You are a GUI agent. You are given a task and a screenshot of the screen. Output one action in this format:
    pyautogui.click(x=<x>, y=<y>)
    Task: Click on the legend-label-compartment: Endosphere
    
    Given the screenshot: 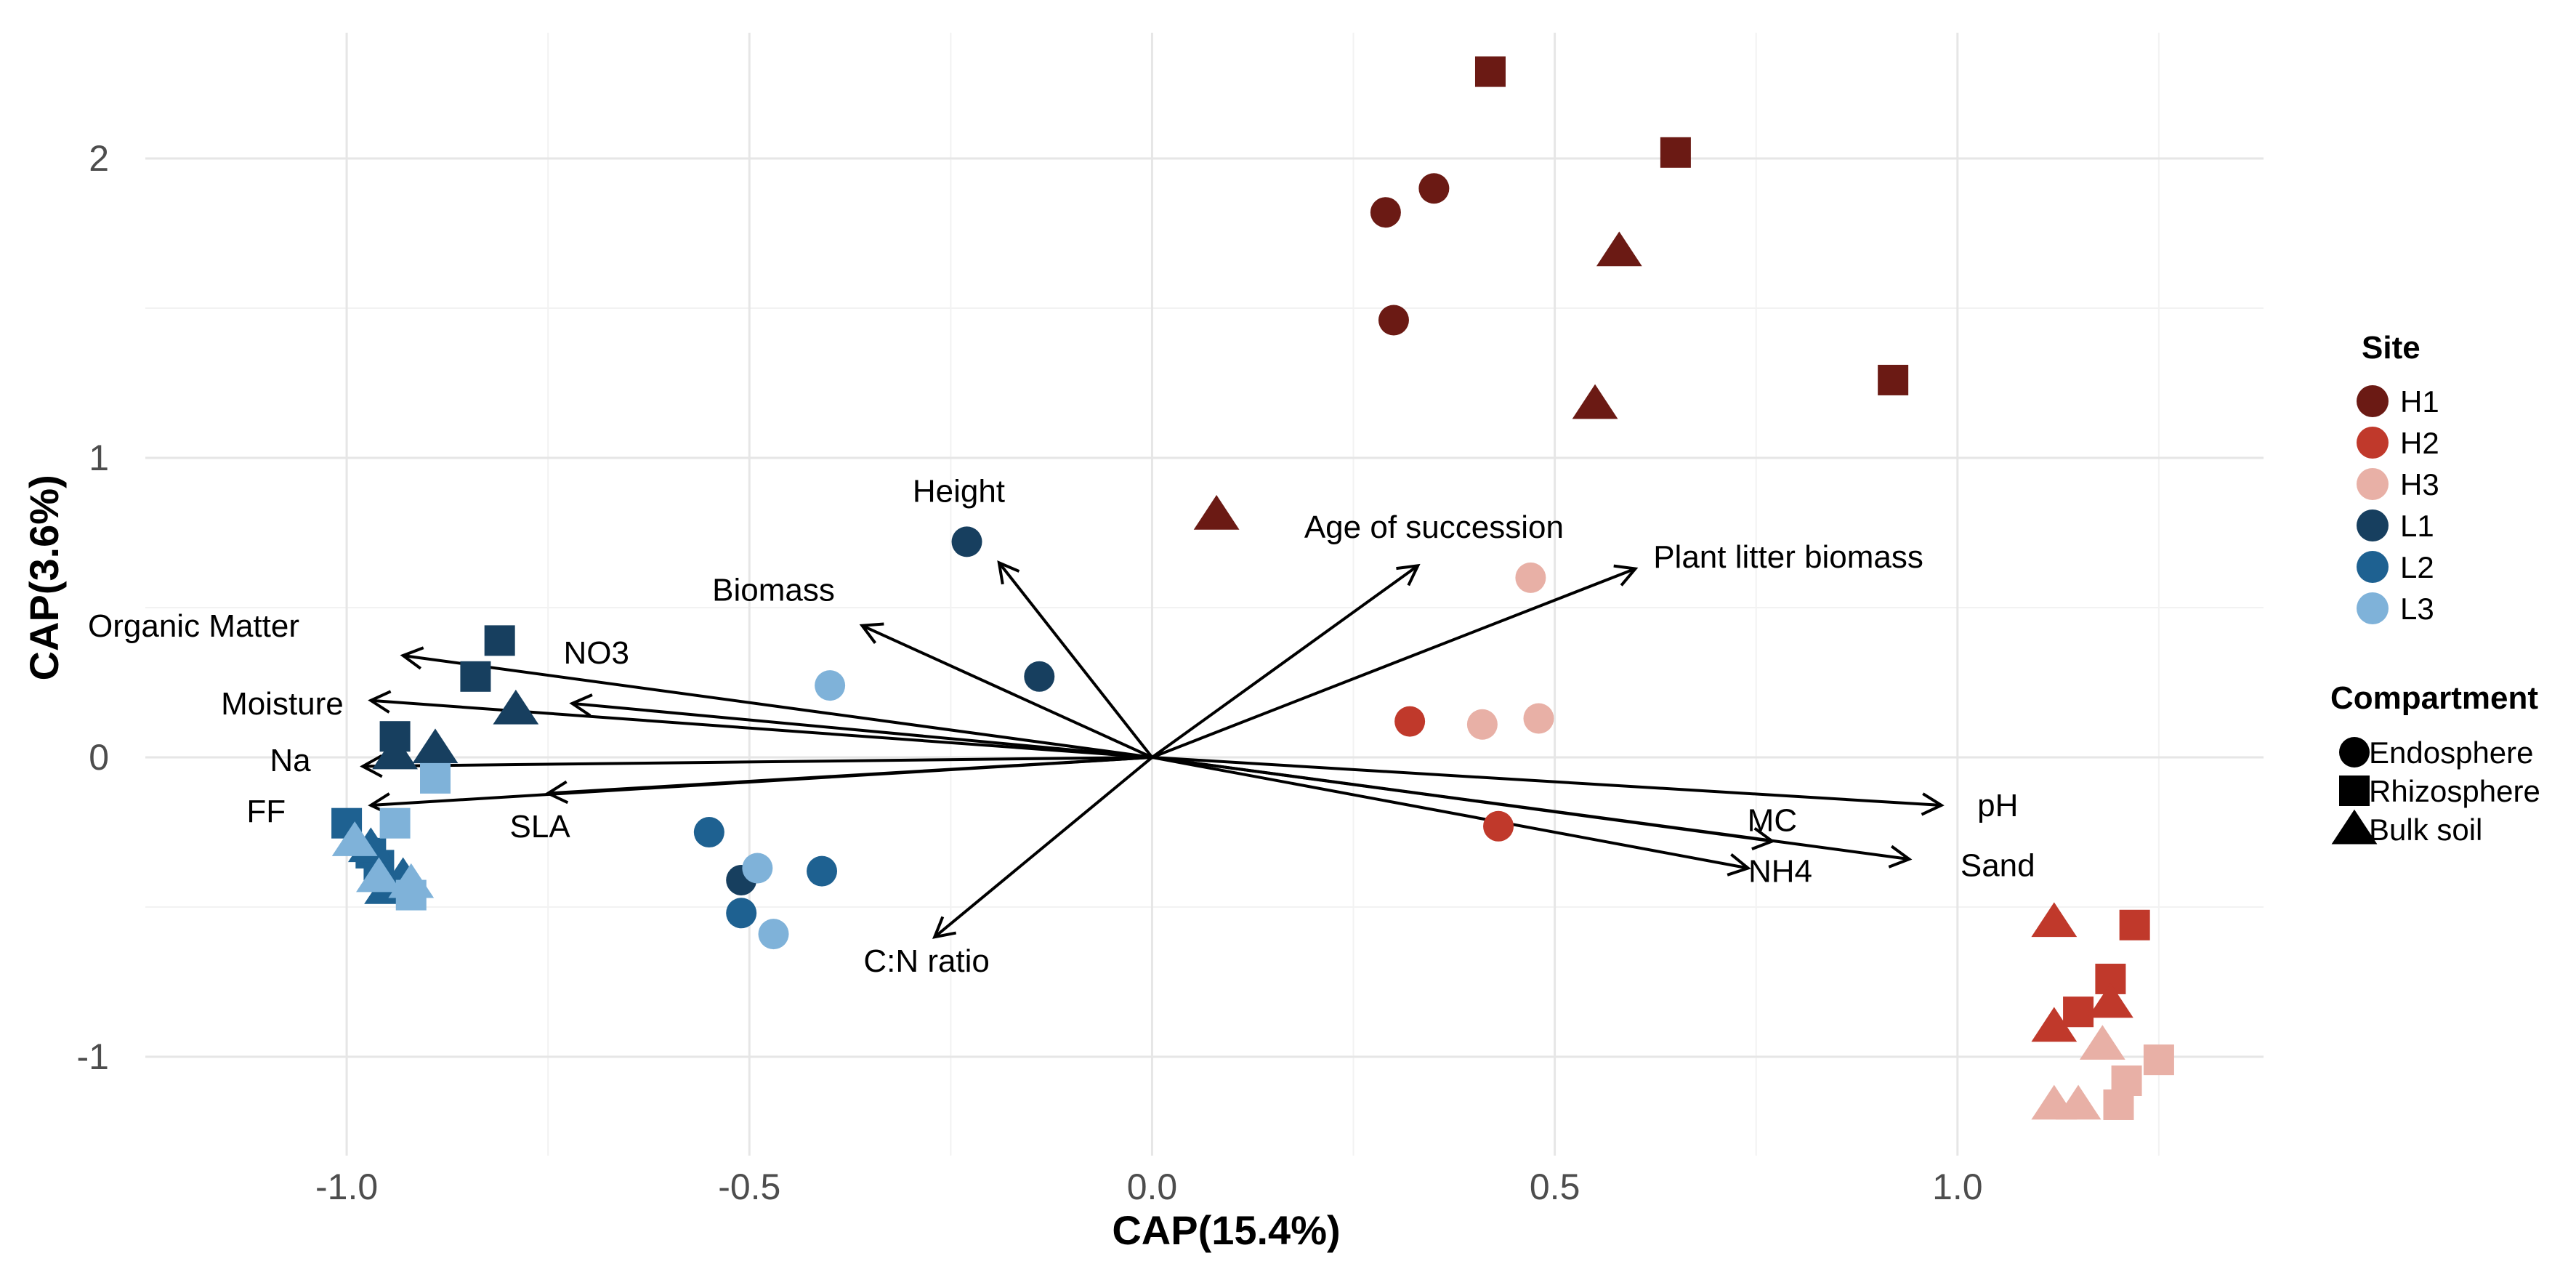 What is the action you would take?
    pyautogui.click(x=2451, y=753)
    